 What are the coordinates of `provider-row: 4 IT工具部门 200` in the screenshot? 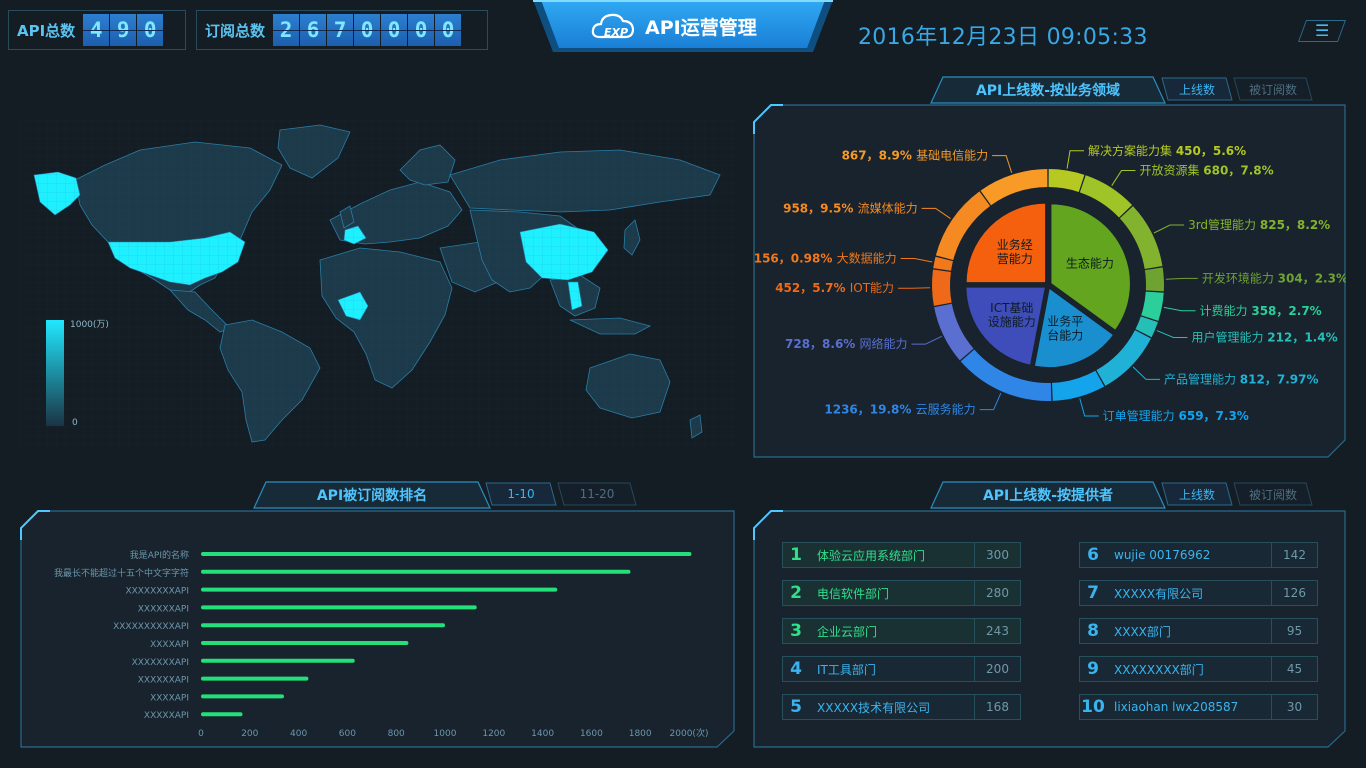 It's located at (901, 669).